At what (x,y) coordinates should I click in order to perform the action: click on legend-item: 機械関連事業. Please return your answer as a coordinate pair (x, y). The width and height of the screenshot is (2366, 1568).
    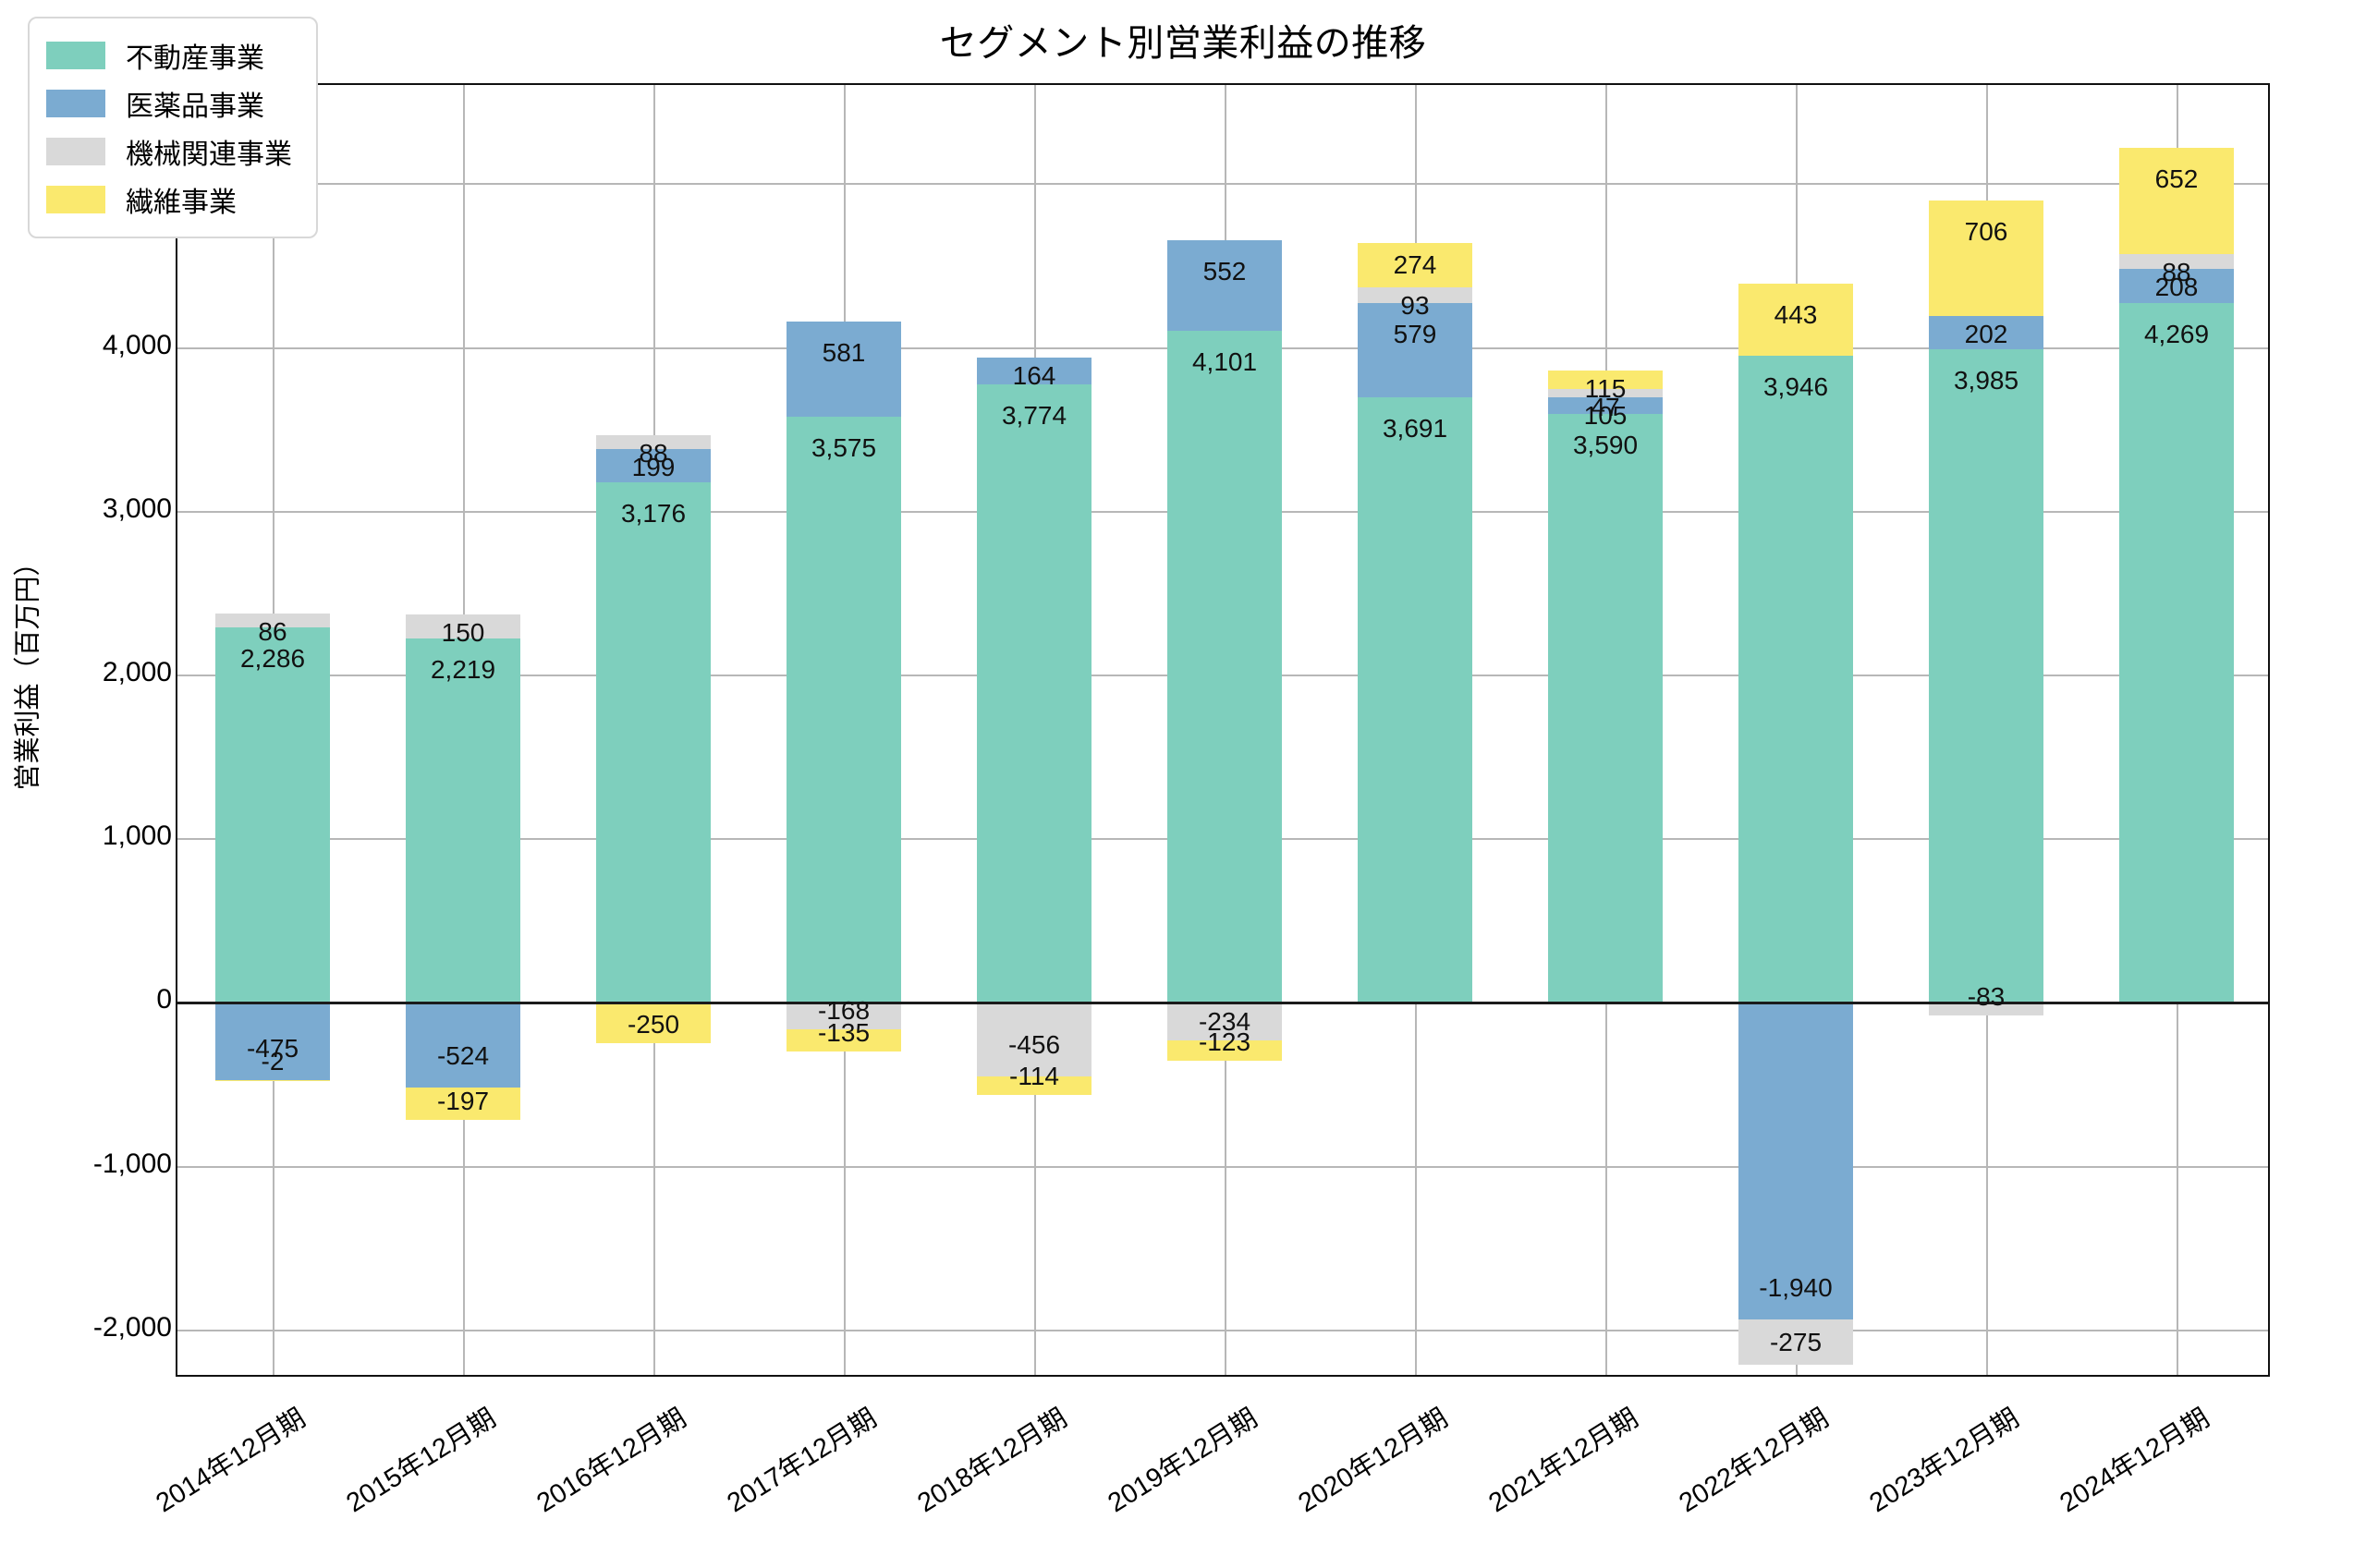
    Looking at the image, I should click on (169, 152).